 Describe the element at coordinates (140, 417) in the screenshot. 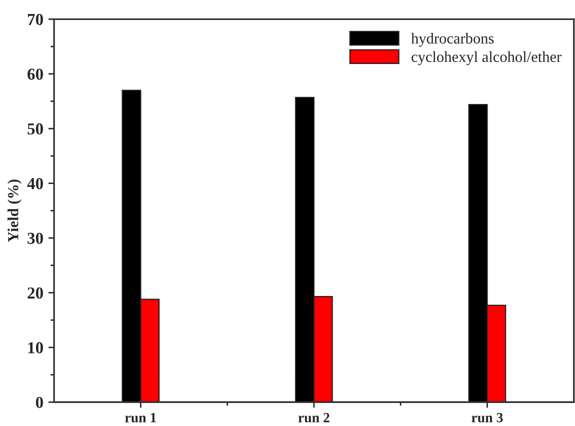

I see `x-tick-label: run 1` at that location.